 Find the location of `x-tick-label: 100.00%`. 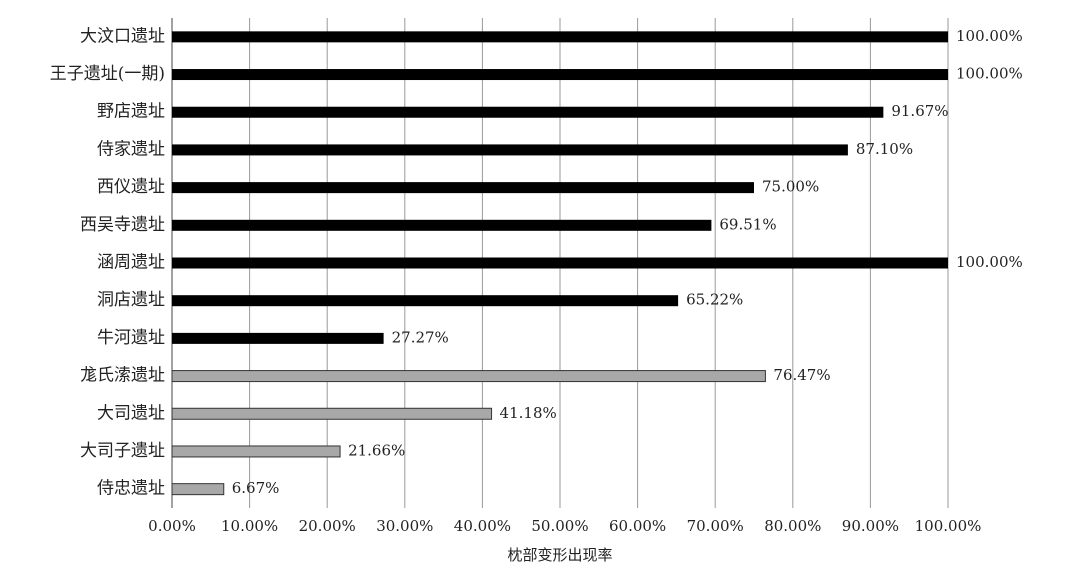

x-tick-label: 100.00% is located at coordinates (948, 526).